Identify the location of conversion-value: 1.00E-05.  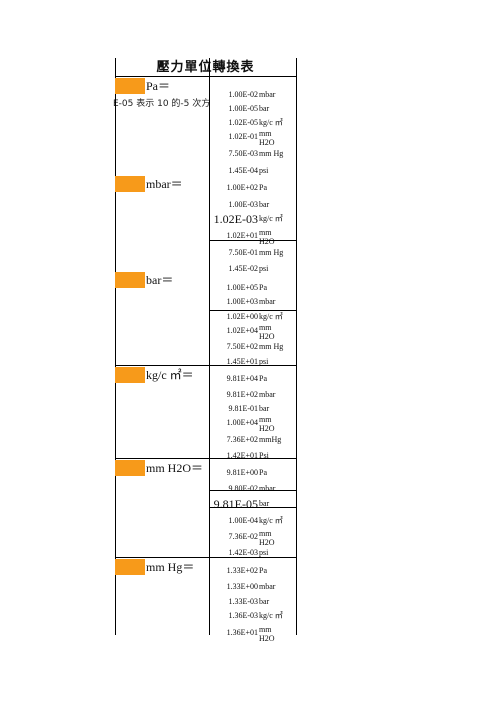
(243, 108).